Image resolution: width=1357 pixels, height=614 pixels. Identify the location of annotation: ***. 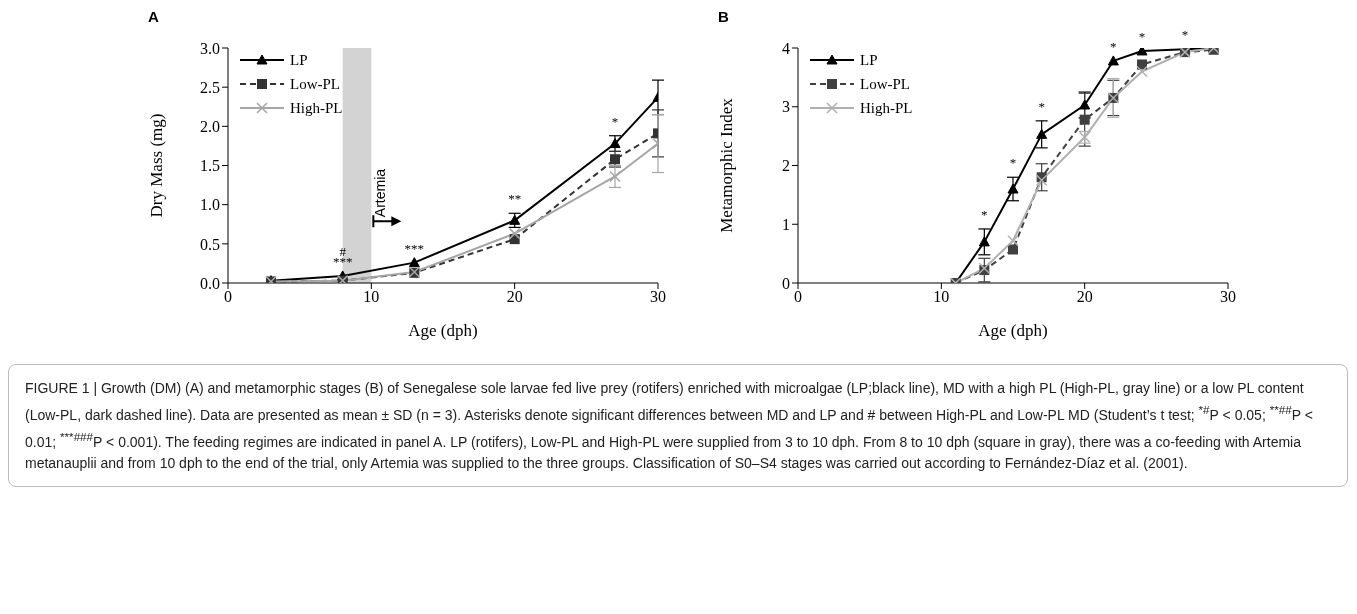
(414, 248).